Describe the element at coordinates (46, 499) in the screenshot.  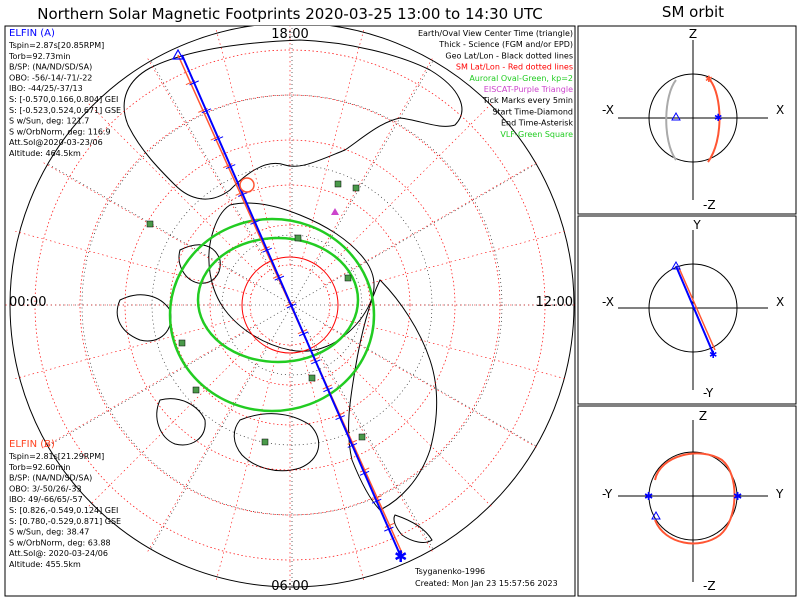
I see `elfin-b-info-line: IBO: 49/-66/65/-57` at that location.